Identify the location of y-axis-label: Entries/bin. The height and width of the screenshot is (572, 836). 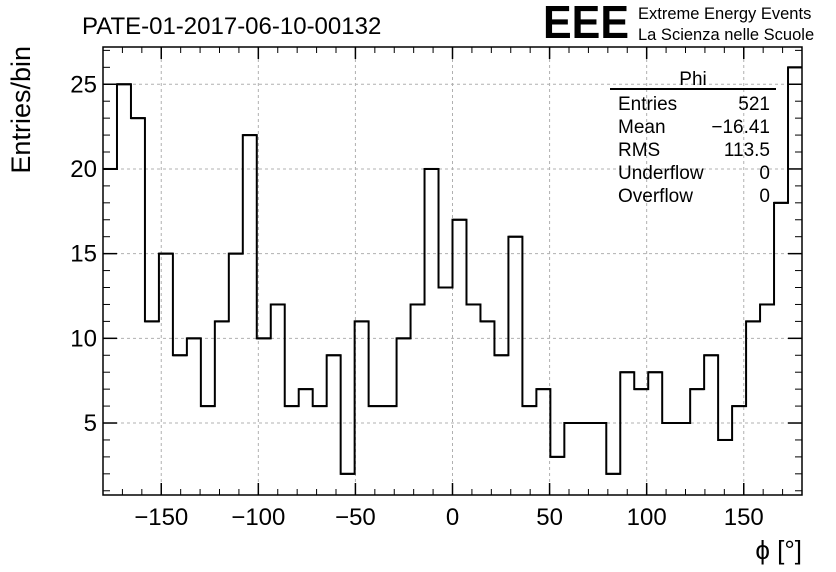
(21, 110).